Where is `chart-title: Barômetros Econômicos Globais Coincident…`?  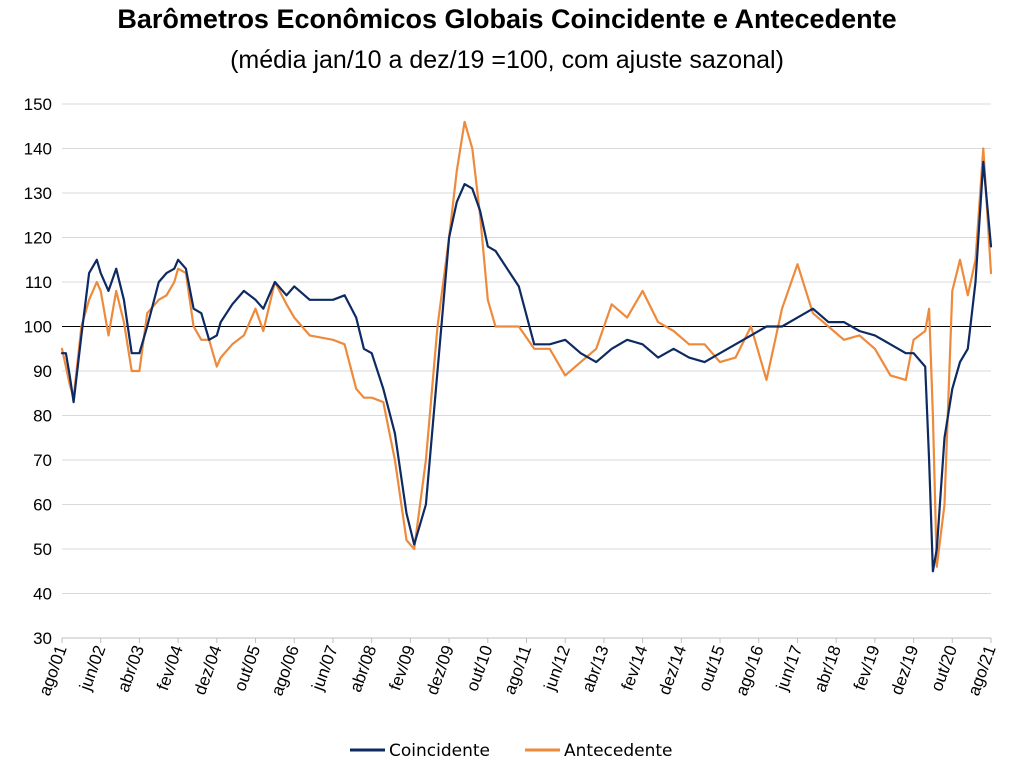 chart-title: Barômetros Econômicos Globais Coincident… is located at coordinates (507, 19).